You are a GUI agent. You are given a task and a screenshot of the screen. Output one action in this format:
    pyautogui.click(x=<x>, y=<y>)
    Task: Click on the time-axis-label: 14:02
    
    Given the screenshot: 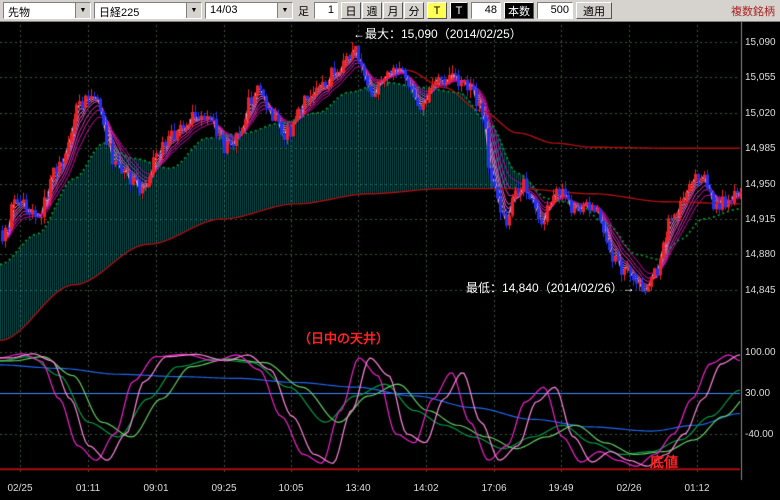 What is the action you would take?
    pyautogui.click(x=426, y=488)
    